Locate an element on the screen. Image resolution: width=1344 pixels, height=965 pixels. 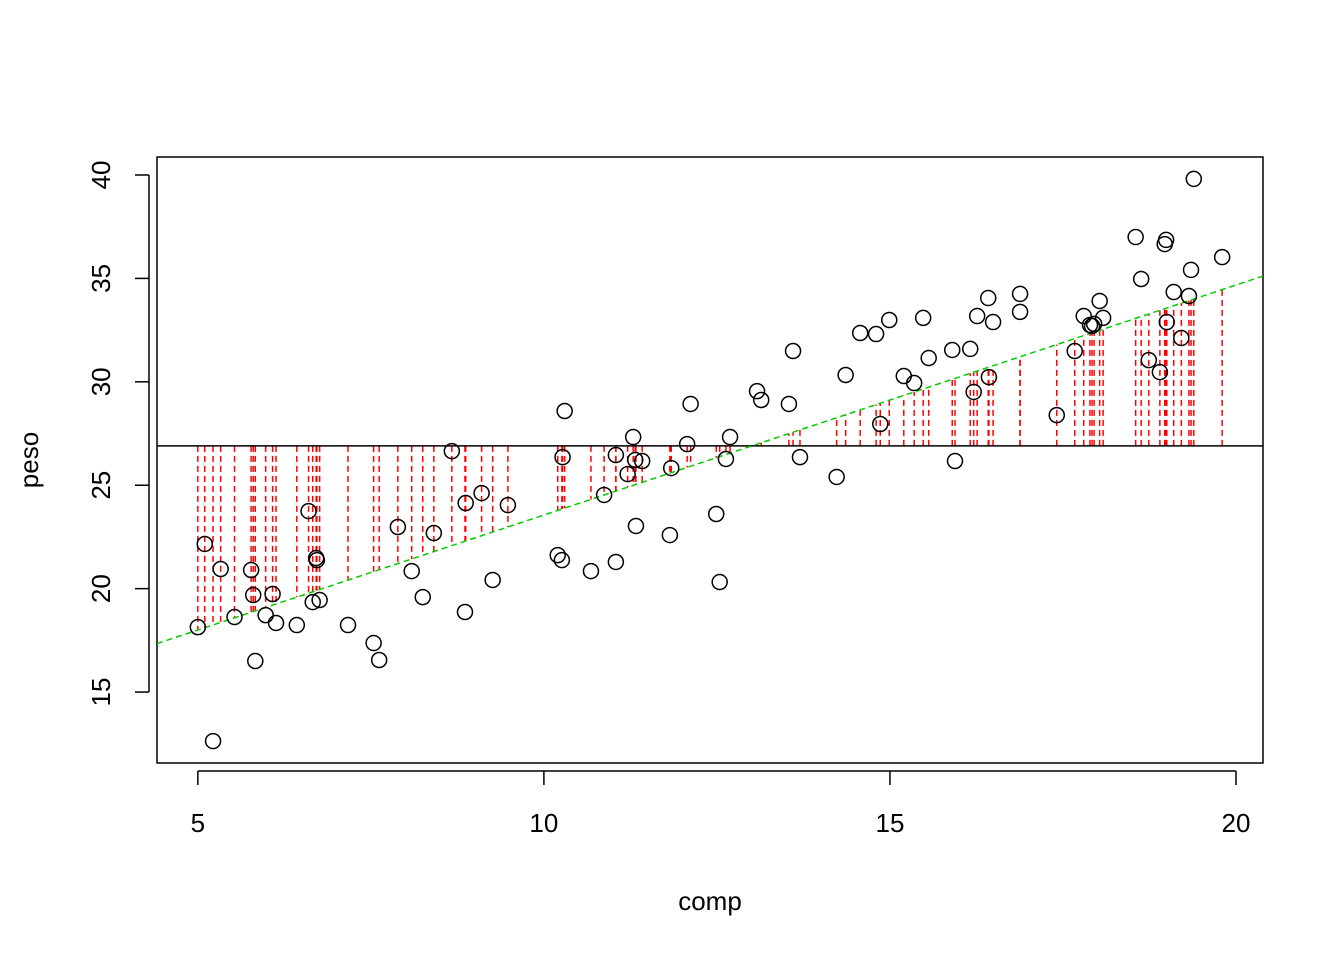
y-tick-label: 25 is located at coordinates (101, 485).